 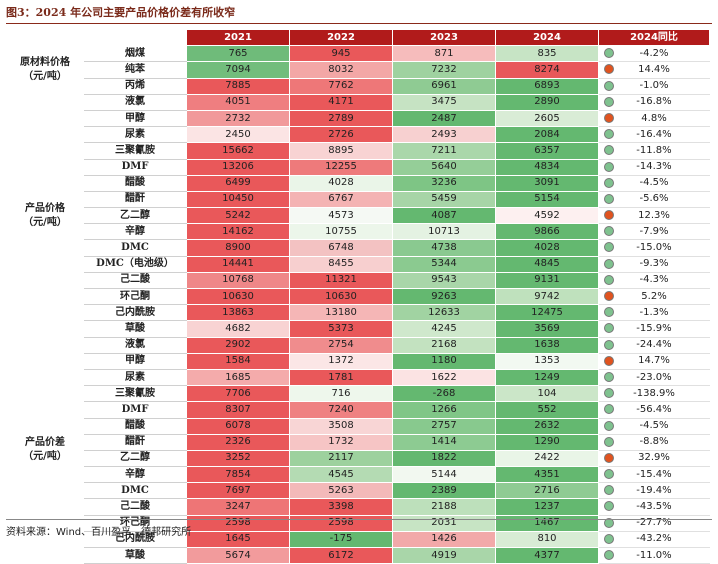 I want to click on value-cell: 4087, so click(x=444, y=216).